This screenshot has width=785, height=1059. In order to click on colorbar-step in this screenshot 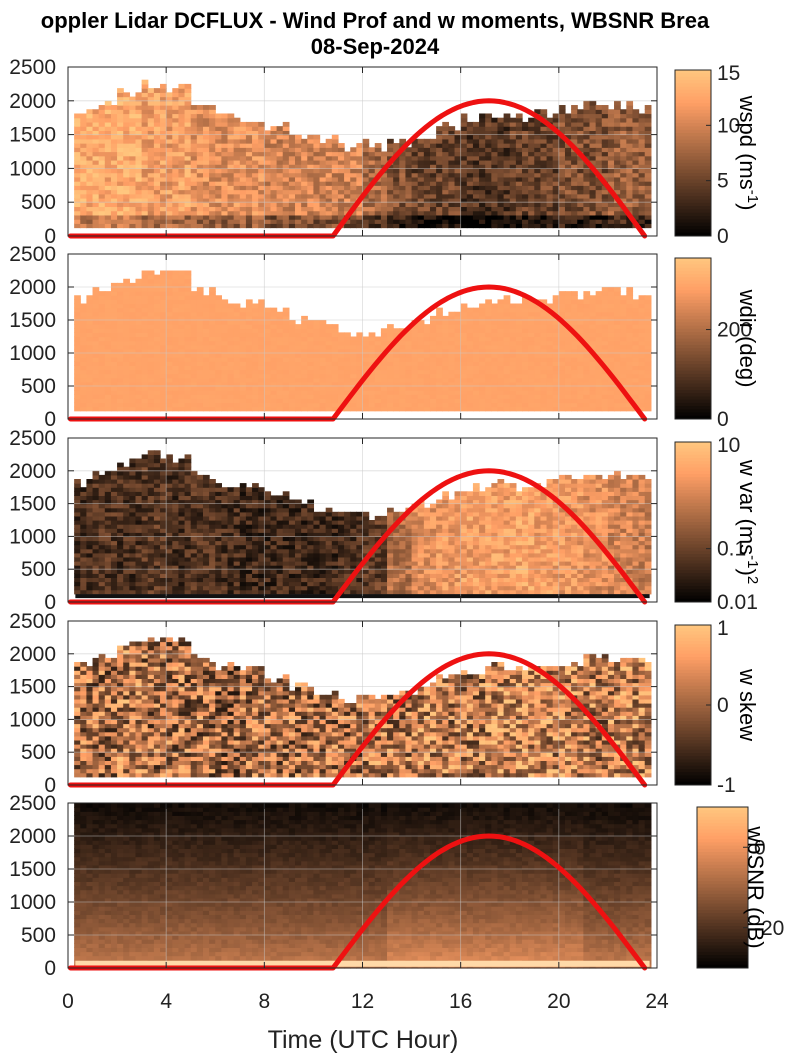, I will do `click(693, 88)`.